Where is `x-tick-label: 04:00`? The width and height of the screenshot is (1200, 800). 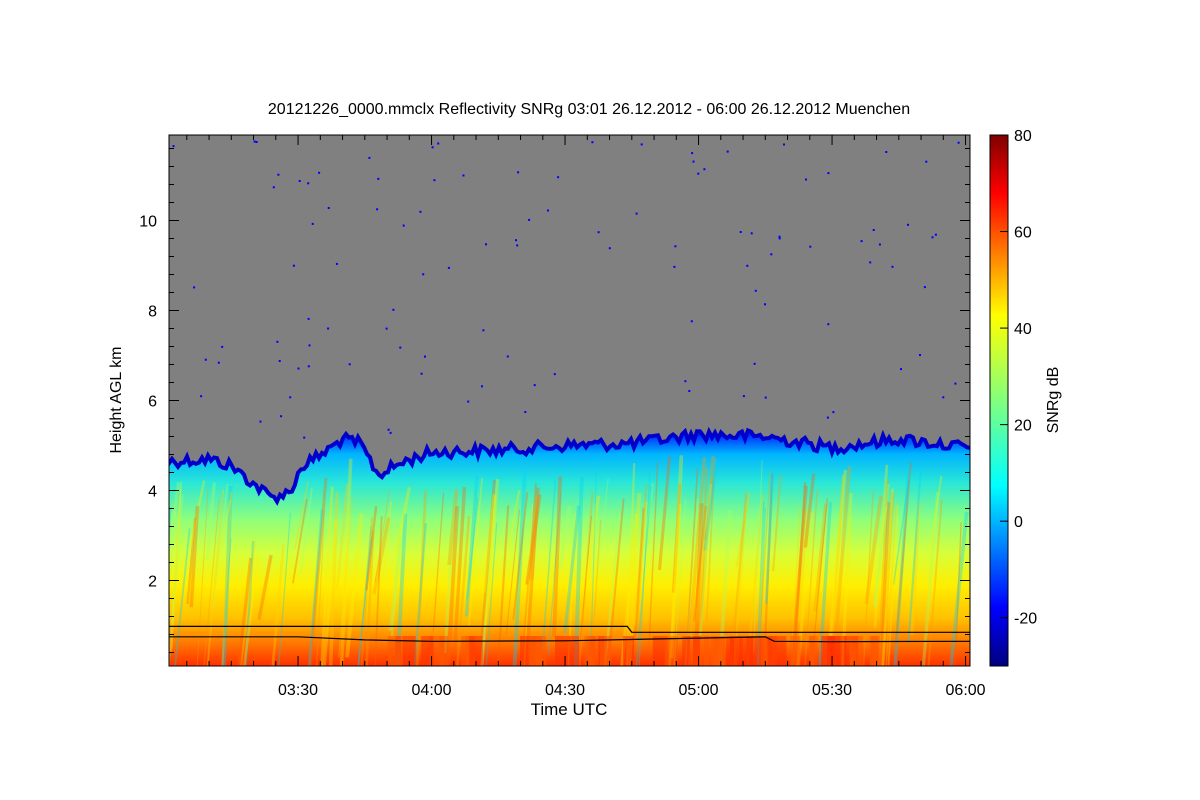
x-tick-label: 04:00 is located at coordinates (432, 690).